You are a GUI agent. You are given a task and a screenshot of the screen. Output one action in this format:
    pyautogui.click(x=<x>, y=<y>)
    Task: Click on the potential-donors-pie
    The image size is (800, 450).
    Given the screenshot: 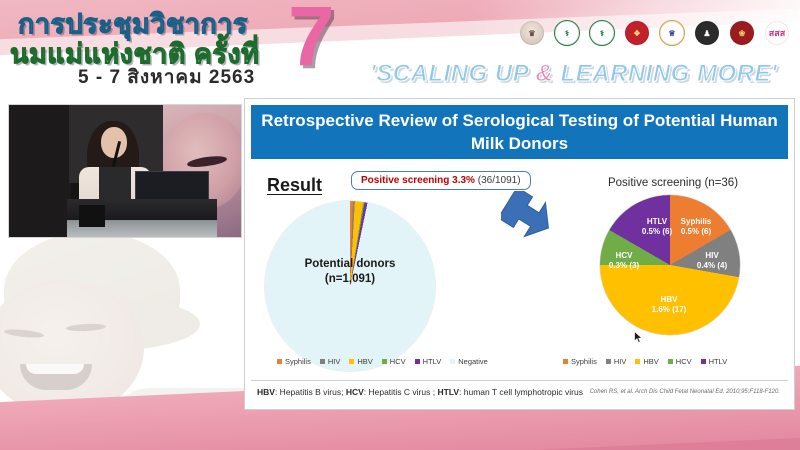 What is the action you would take?
    pyautogui.click(x=350, y=286)
    